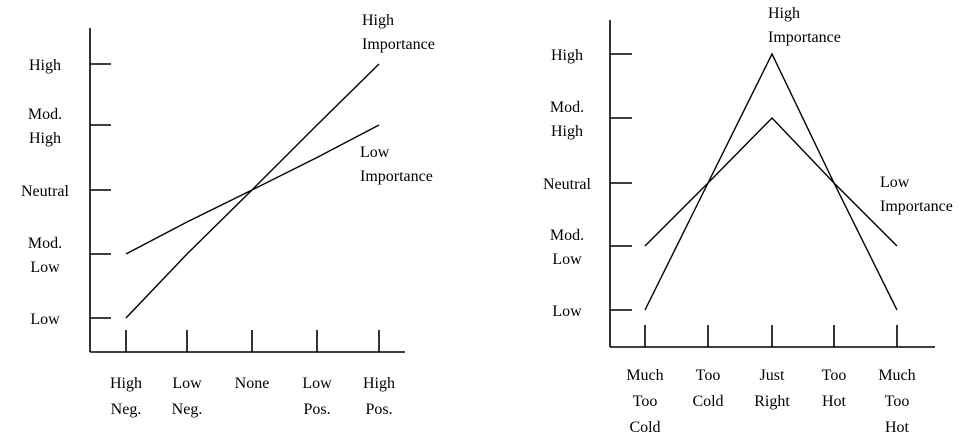 This screenshot has height=438, width=976. I want to click on x-tick-label: Low Neg., so click(187, 396).